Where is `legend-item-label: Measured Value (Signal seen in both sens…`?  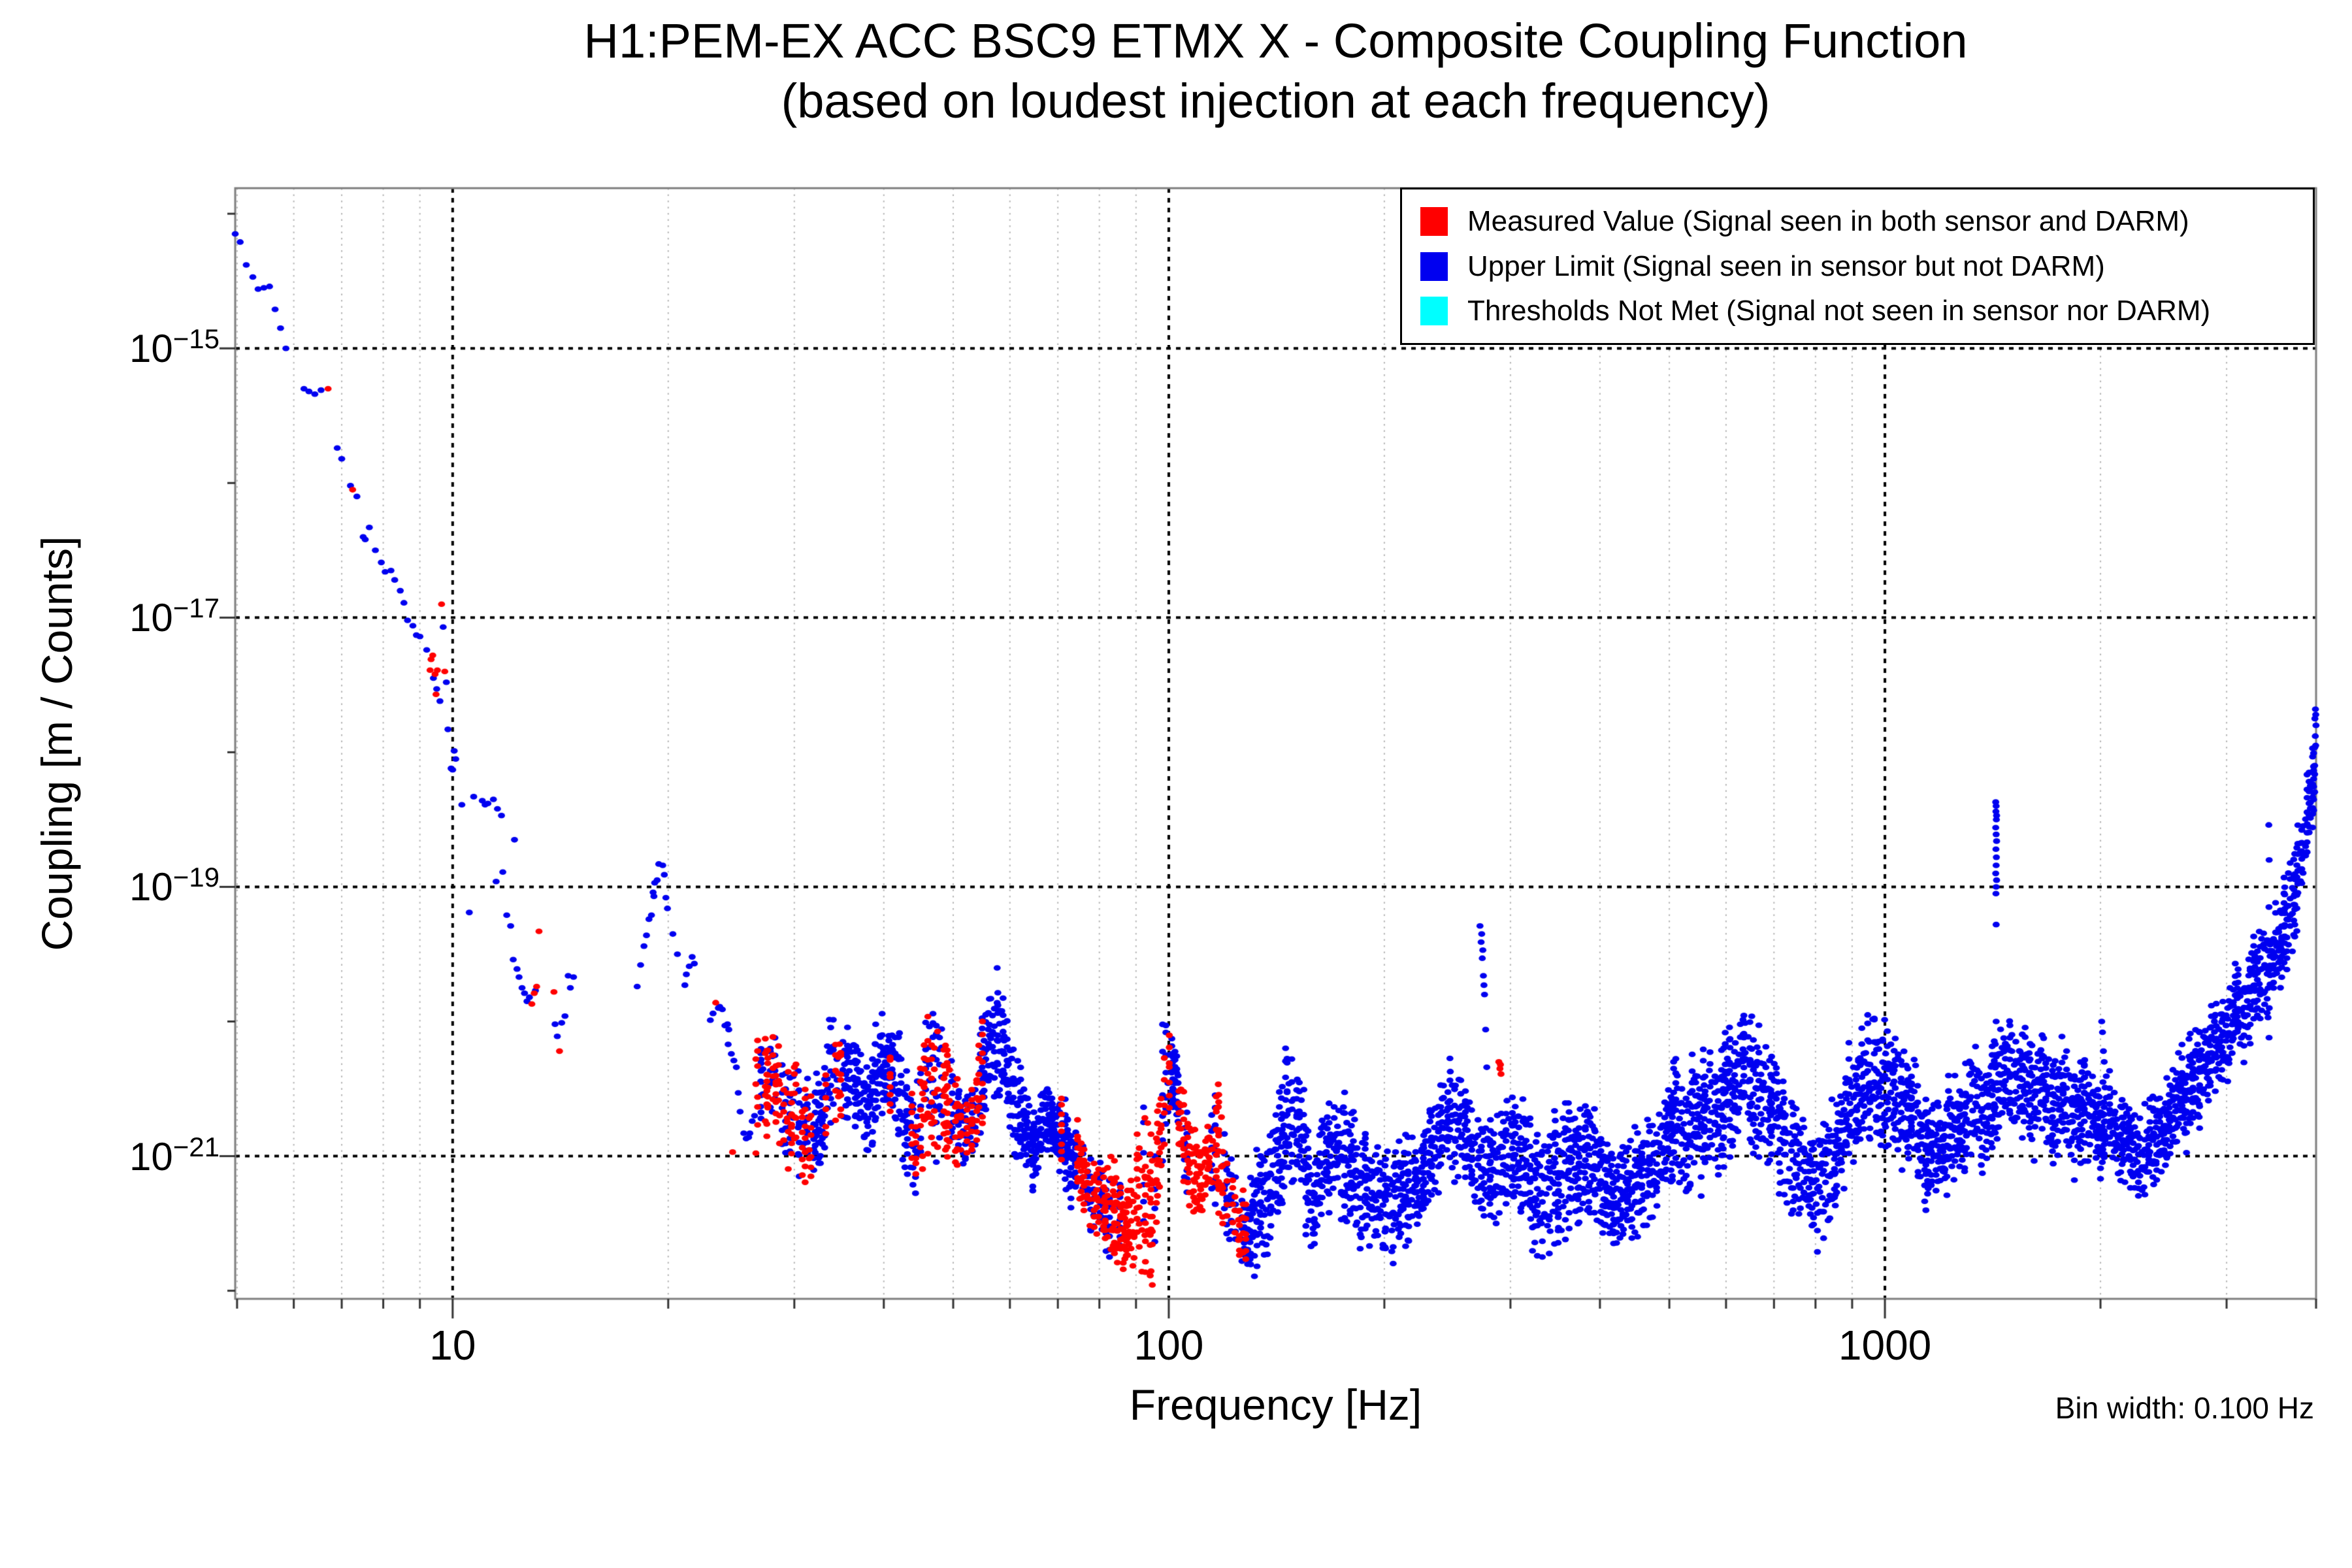
legend-item-label: Measured Value (Signal seen in both sens… is located at coordinates (1828, 221).